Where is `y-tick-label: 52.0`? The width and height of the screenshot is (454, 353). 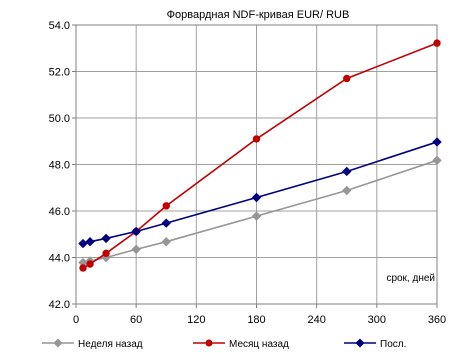 y-tick-label: 52.0 is located at coordinates (59, 73).